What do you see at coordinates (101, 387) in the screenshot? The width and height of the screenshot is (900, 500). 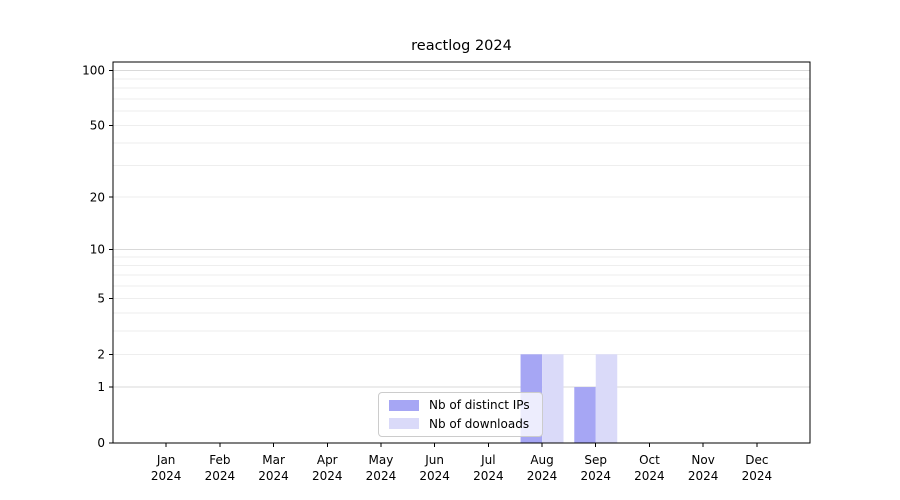 I see `y-tick-label: 1` at bounding box center [101, 387].